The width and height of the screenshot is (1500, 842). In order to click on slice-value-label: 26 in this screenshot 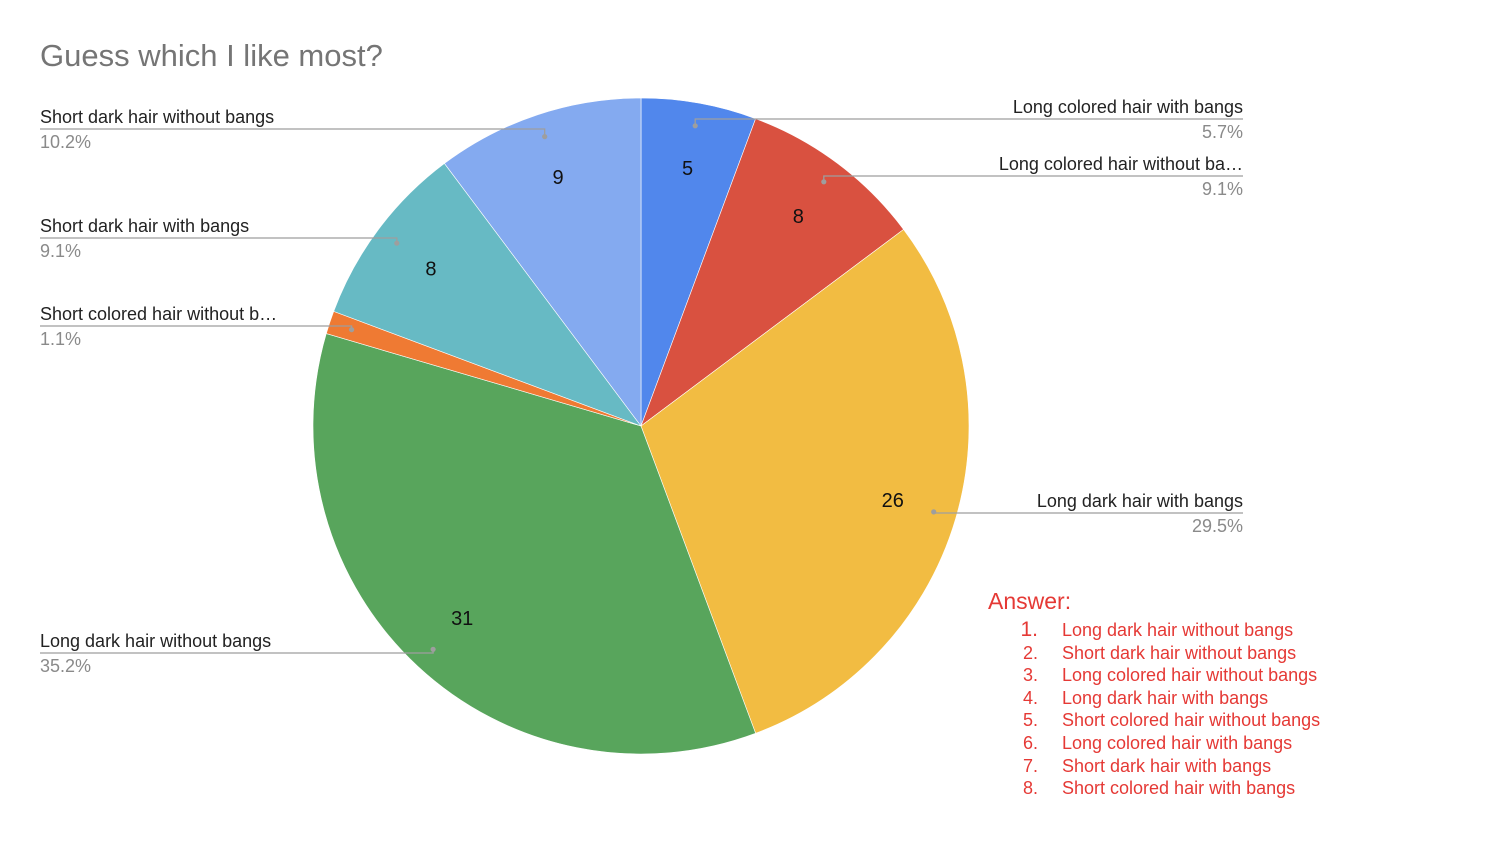, I will do `click(893, 501)`.